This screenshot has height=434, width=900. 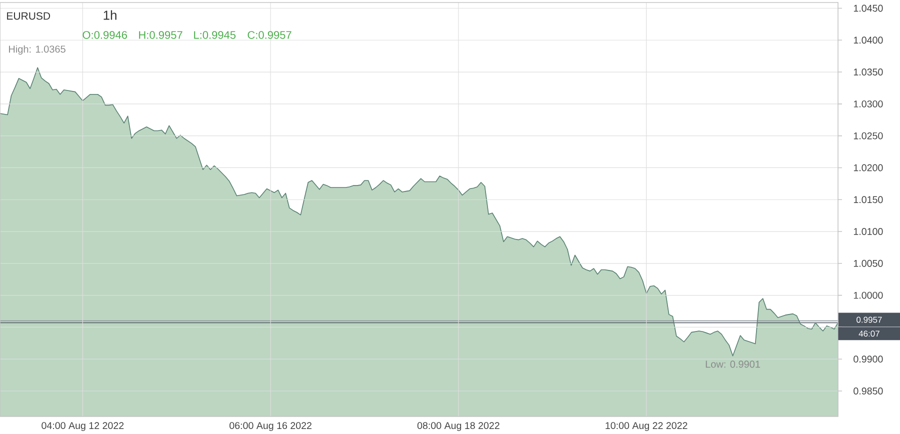 What do you see at coordinates (869, 319) in the screenshot?
I see `ref-line-label: 0.9957` at bounding box center [869, 319].